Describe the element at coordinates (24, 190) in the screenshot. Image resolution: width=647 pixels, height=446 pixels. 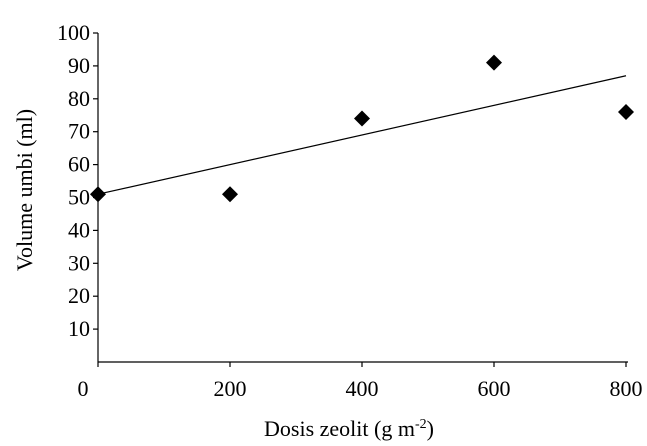
I see `y-axis-title: Volume umbi (ml)` at that location.